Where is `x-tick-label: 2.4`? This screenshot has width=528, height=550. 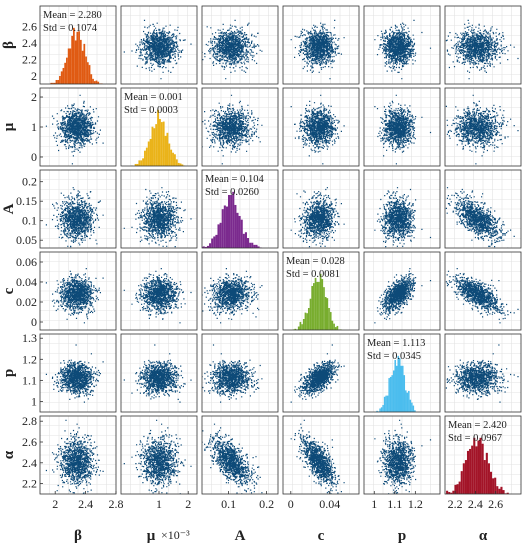
x-tick-label: 2.4 is located at coordinates (85, 504).